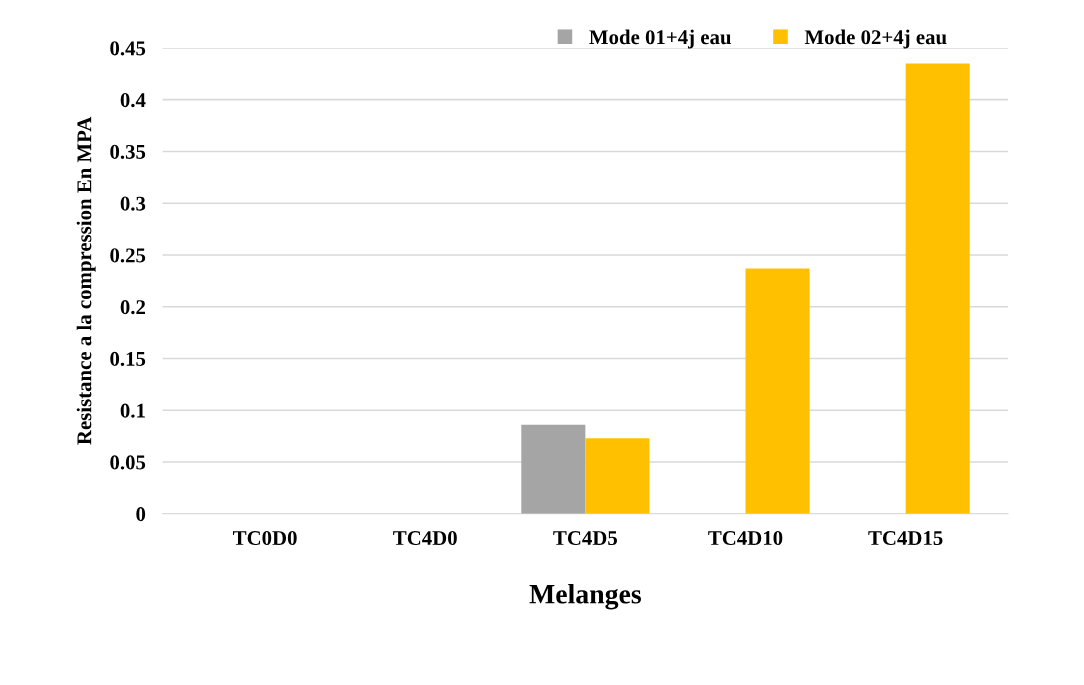 The width and height of the screenshot is (1084, 685). What do you see at coordinates (133, 100) in the screenshot?
I see `y-tick-label: 0.4` at bounding box center [133, 100].